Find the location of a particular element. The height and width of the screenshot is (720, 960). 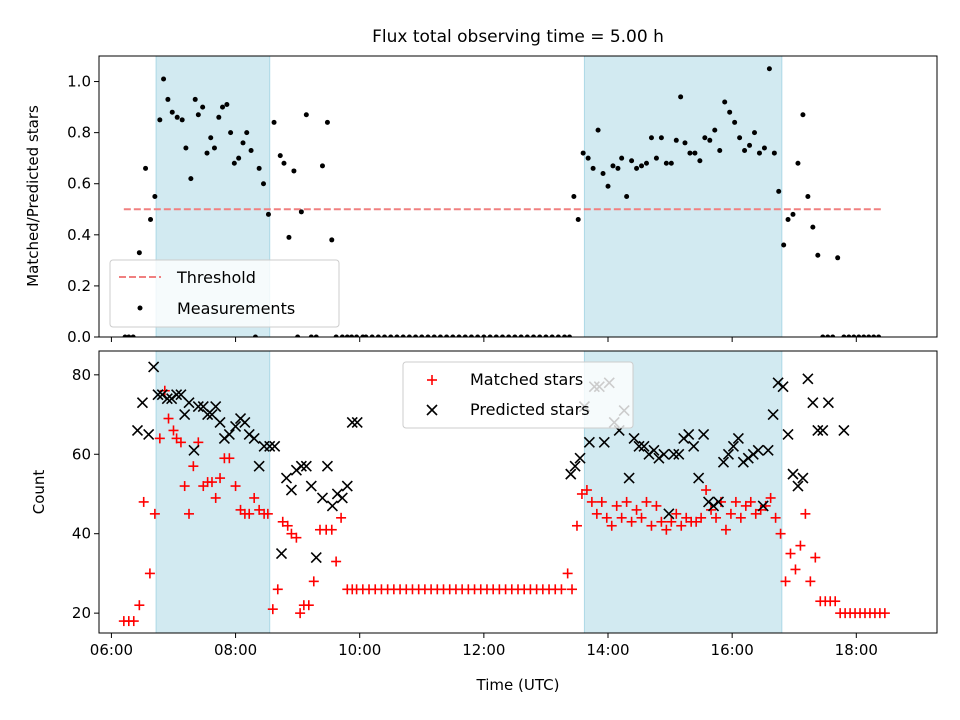

y-tick-label: 20 is located at coordinates (81, 613).